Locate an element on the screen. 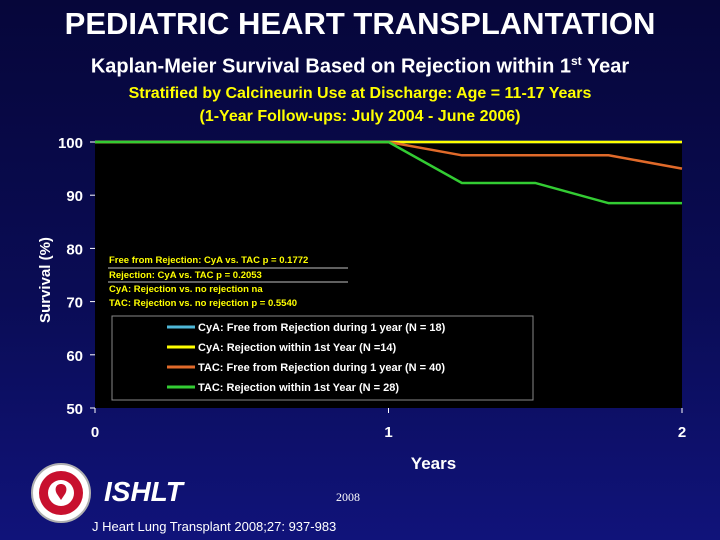 This screenshot has height=540, width=720. subtitle-end: Year is located at coordinates (605, 66).